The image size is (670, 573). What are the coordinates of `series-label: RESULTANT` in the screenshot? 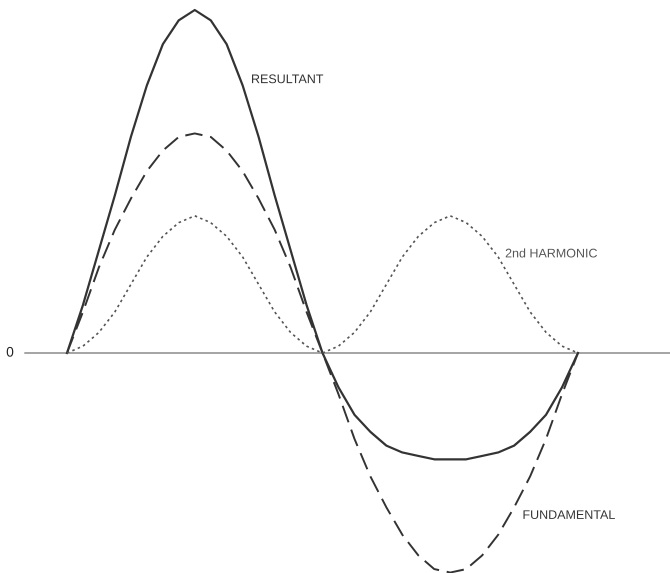 It's located at (288, 79).